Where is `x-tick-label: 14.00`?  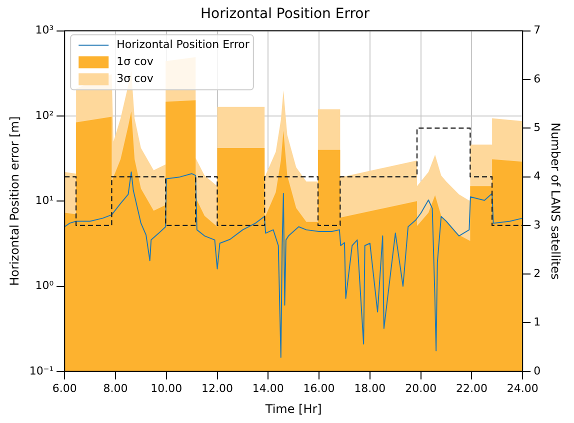
x-tick-label: 14.00 is located at coordinates (268, 388).